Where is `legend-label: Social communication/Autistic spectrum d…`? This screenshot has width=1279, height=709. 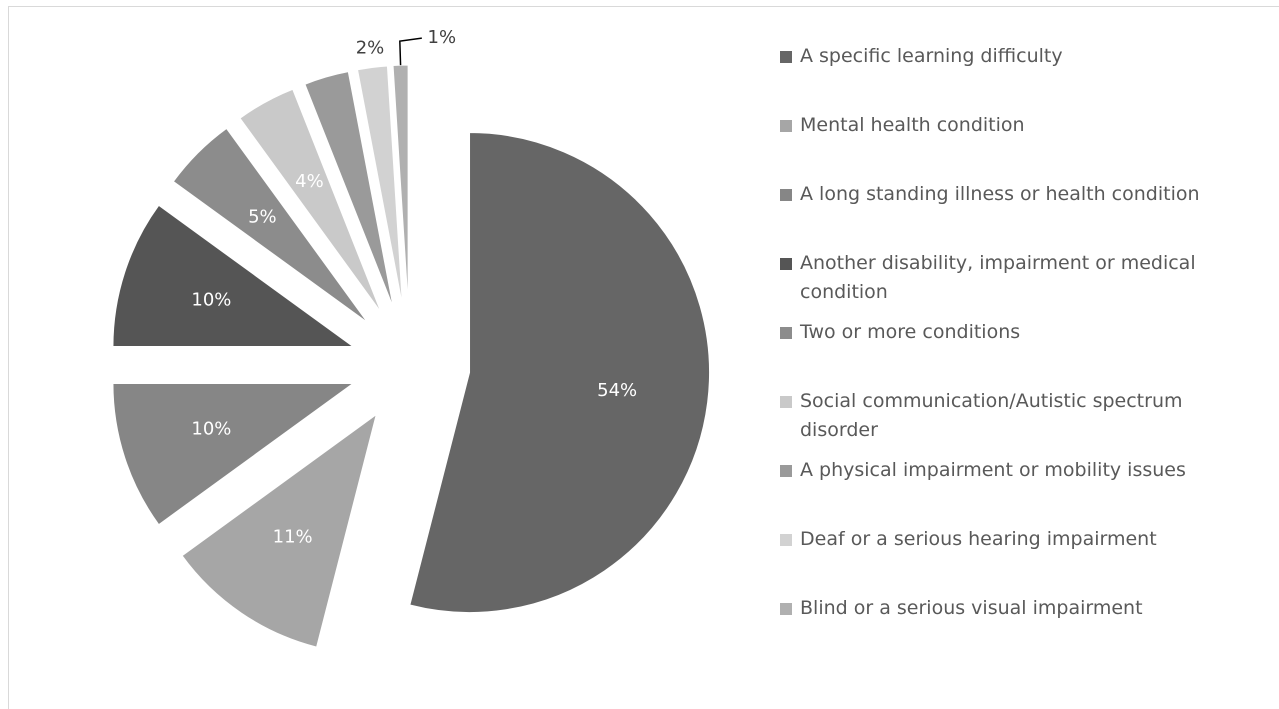
legend-label: Social communication/Autistic spectrum d… is located at coordinates (991, 415).